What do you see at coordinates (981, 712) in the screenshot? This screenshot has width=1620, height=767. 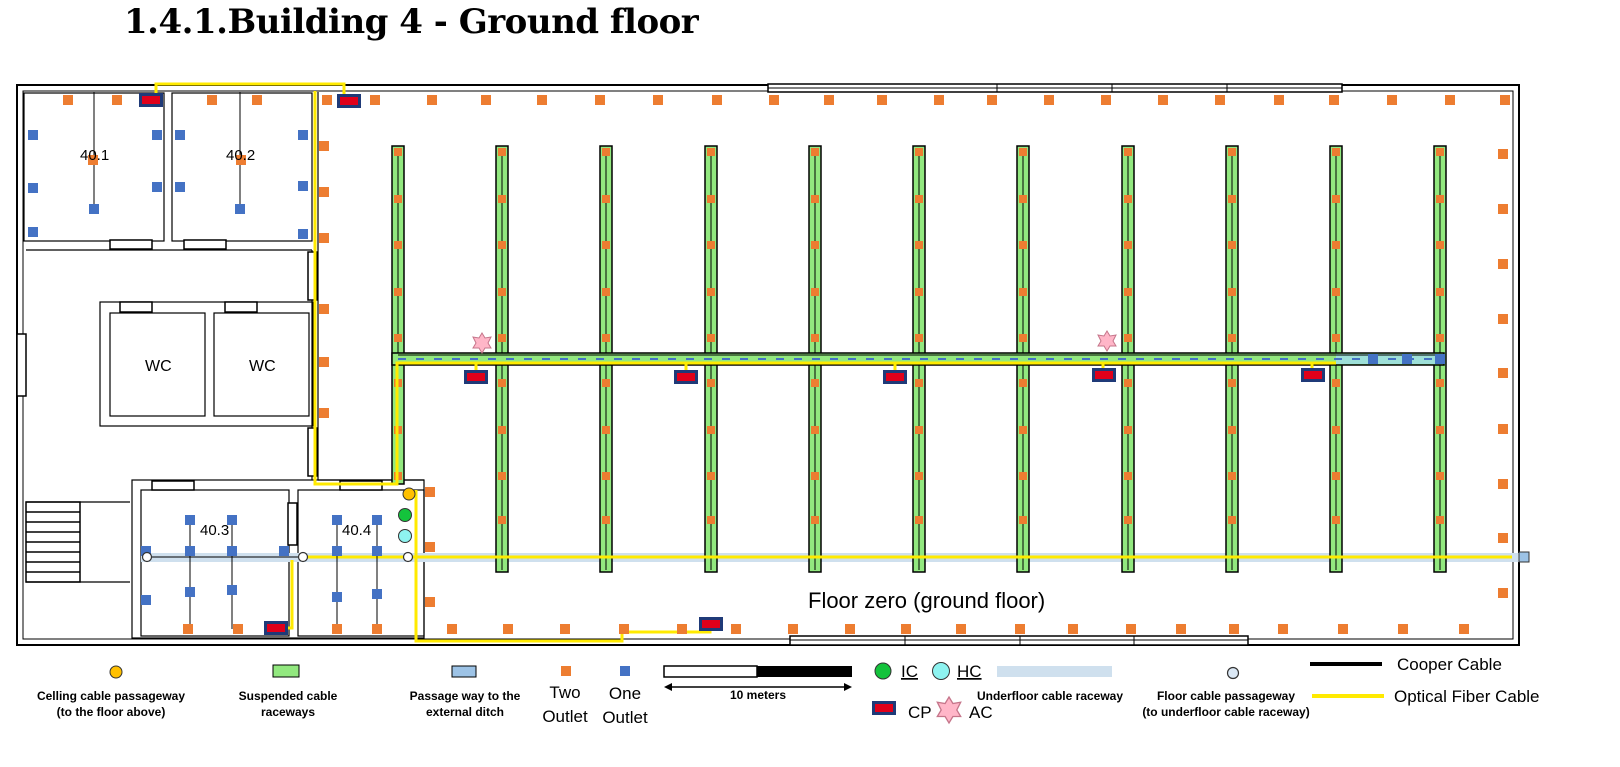 I see `legend-ac-text: AC` at bounding box center [981, 712].